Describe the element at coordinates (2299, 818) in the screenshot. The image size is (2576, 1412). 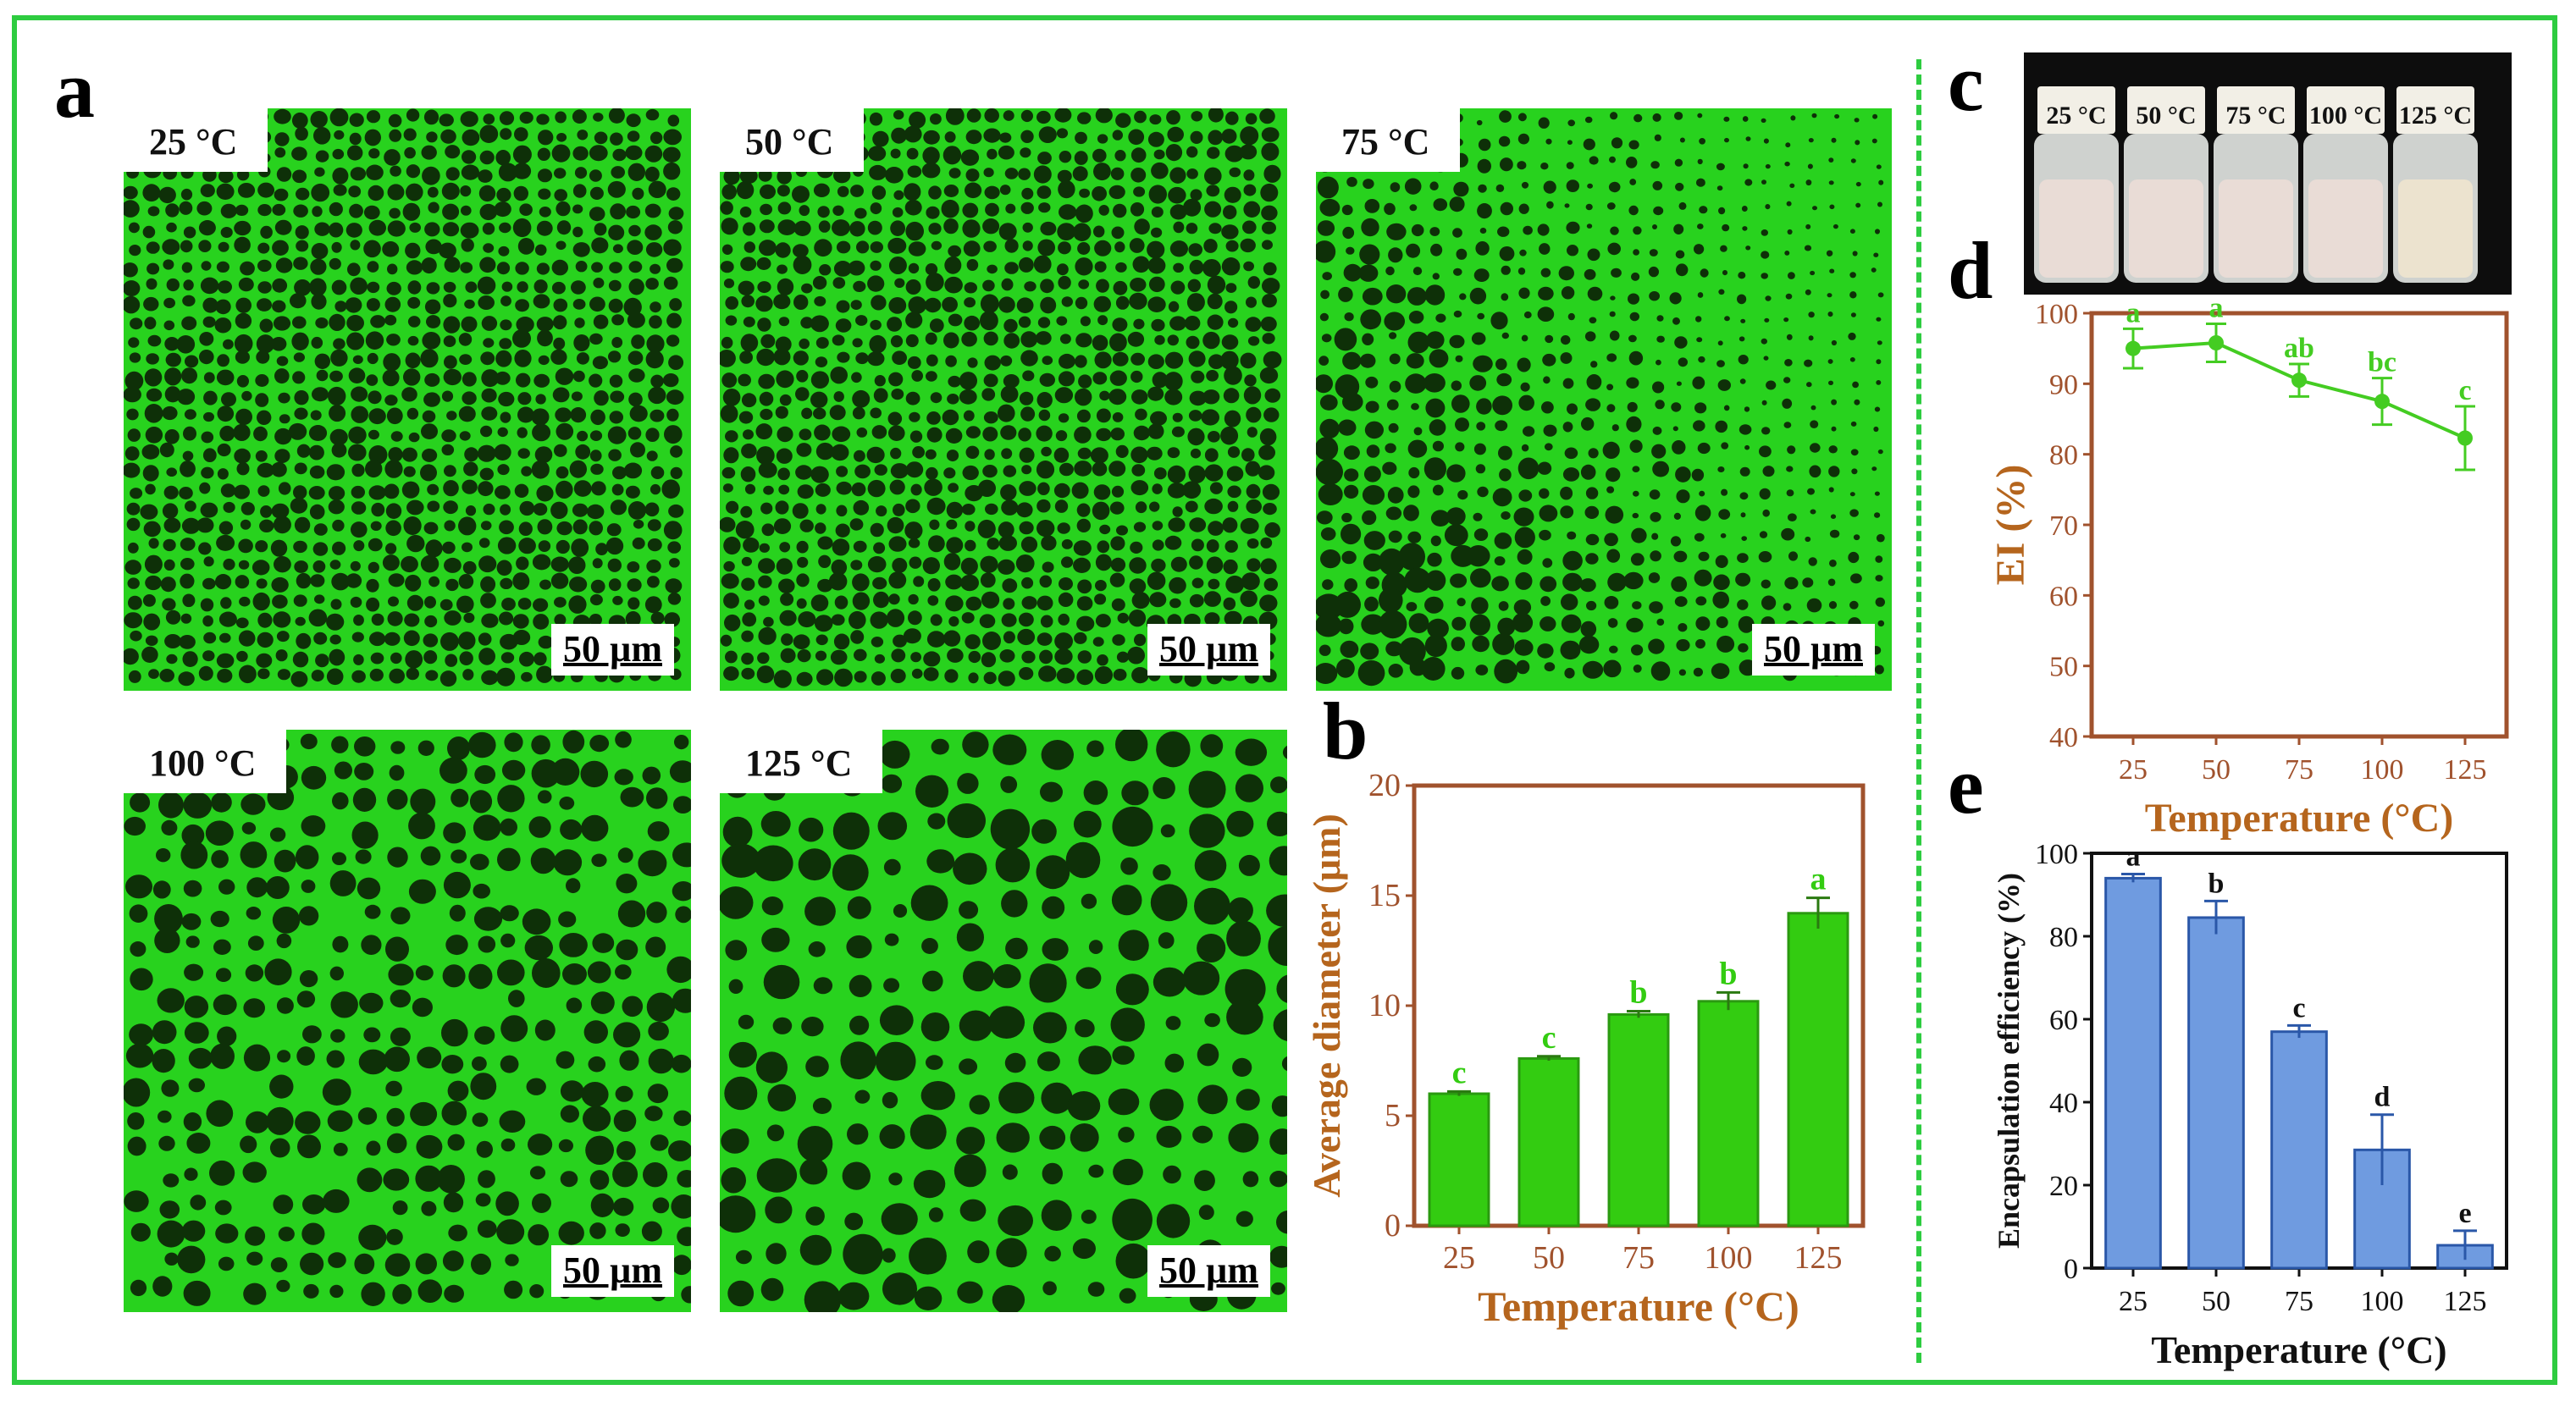
I see `x-axis-label: Temperature (°C)` at that location.